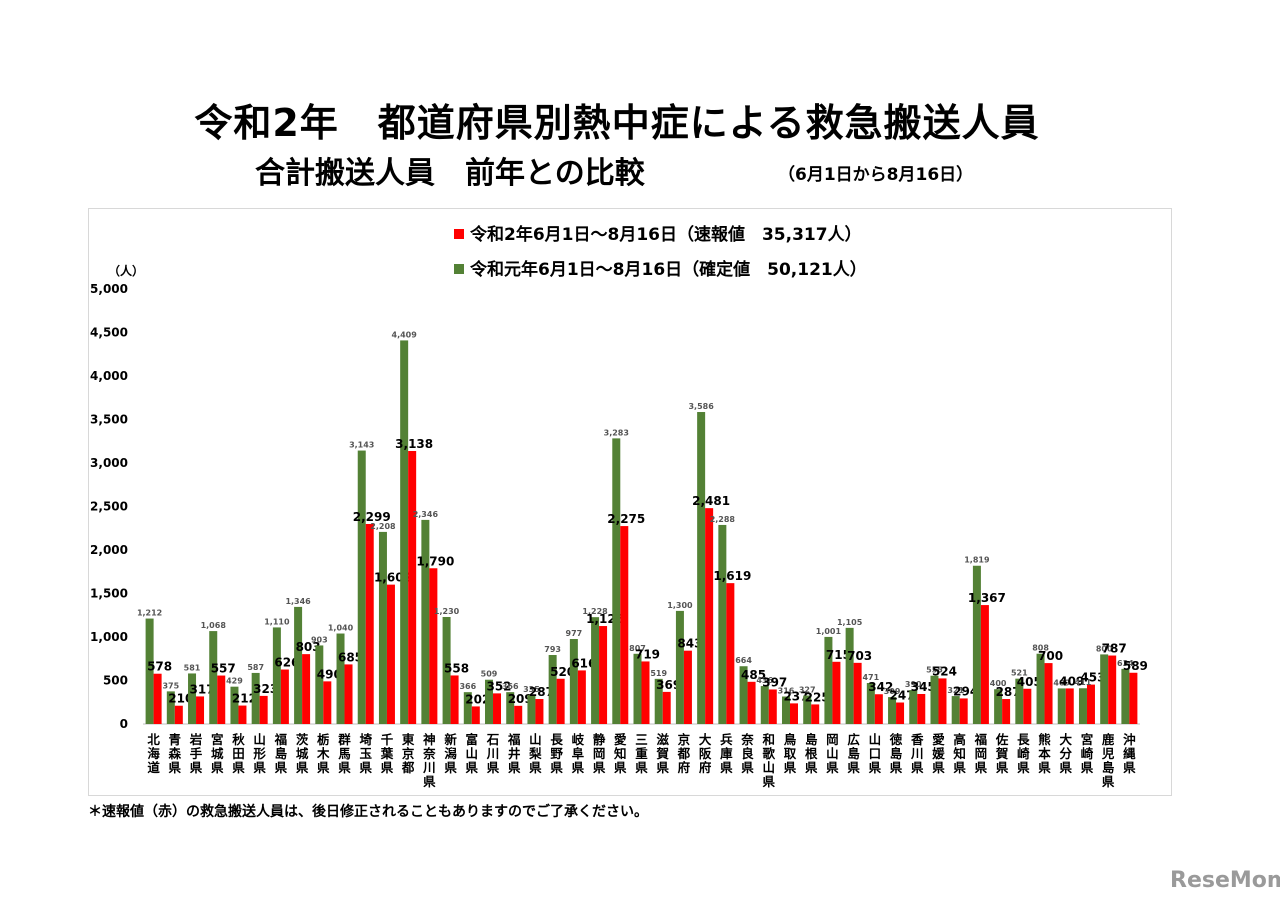 The image size is (1280, 904). What do you see at coordinates (217, 753) in the screenshot?
I see `x-tick-label: 宮城県` at bounding box center [217, 753].